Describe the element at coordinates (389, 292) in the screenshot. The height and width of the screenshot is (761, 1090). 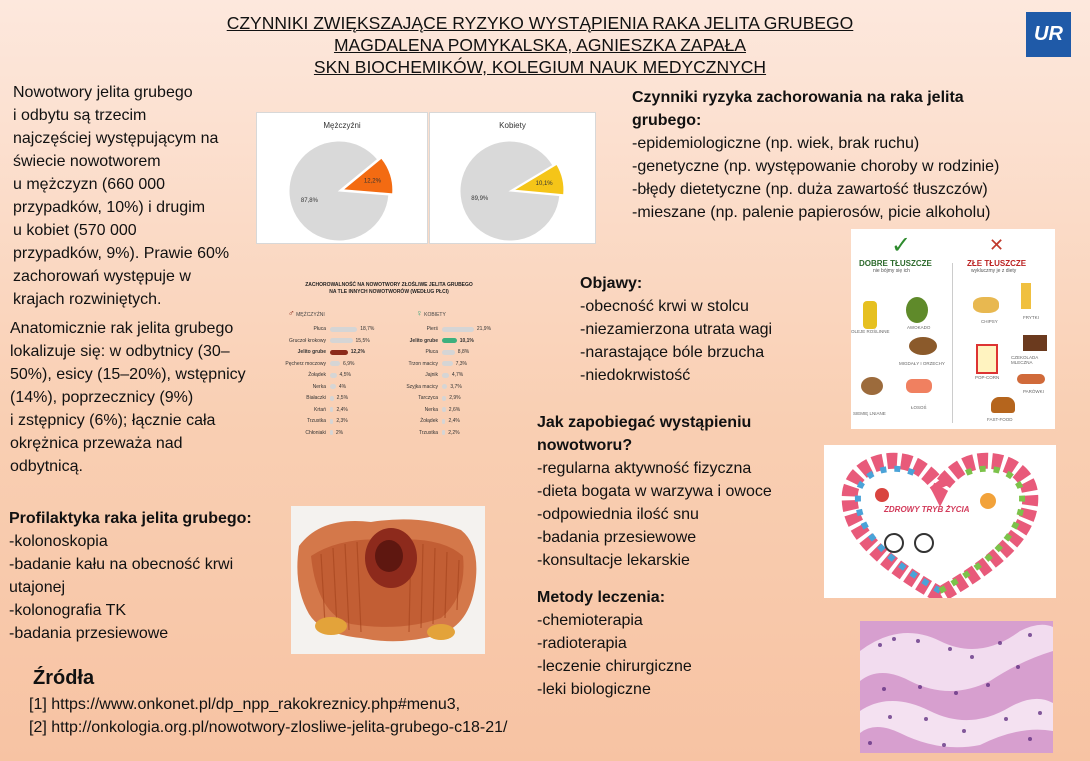
I see `infographic-heading-2: NA TLE INNYCH NOWOTWORÓW (WEDŁUG PŁCI)` at that location.